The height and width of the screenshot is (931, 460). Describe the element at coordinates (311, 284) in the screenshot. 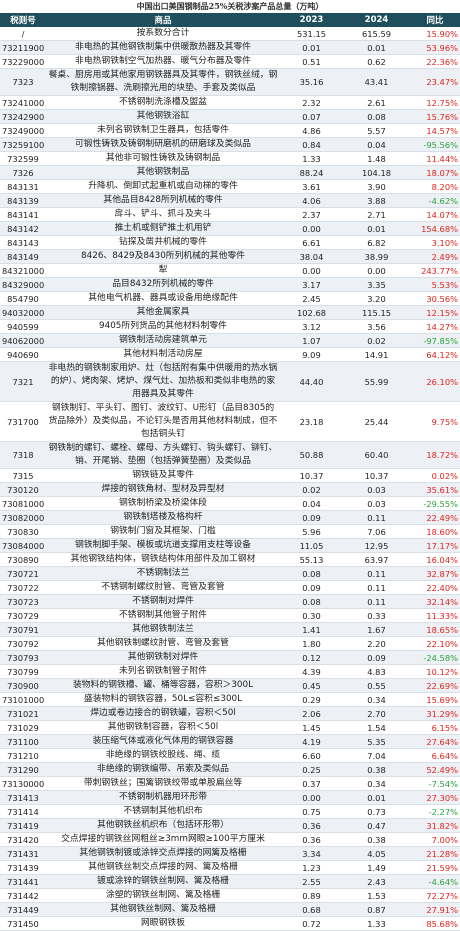

I see `value-2023: 3.17` at that location.